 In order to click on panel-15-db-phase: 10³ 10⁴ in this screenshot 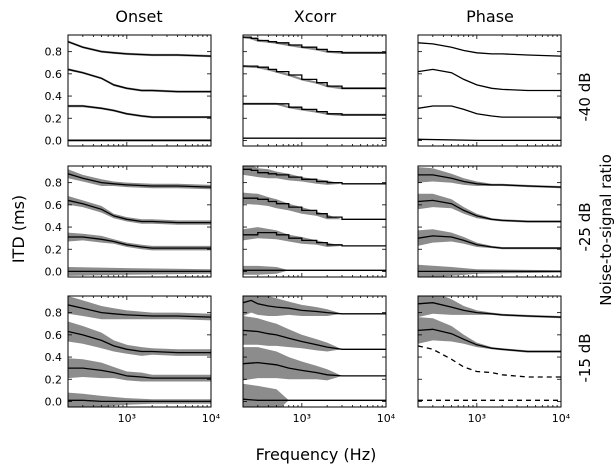, I will do `click(494, 360)`.